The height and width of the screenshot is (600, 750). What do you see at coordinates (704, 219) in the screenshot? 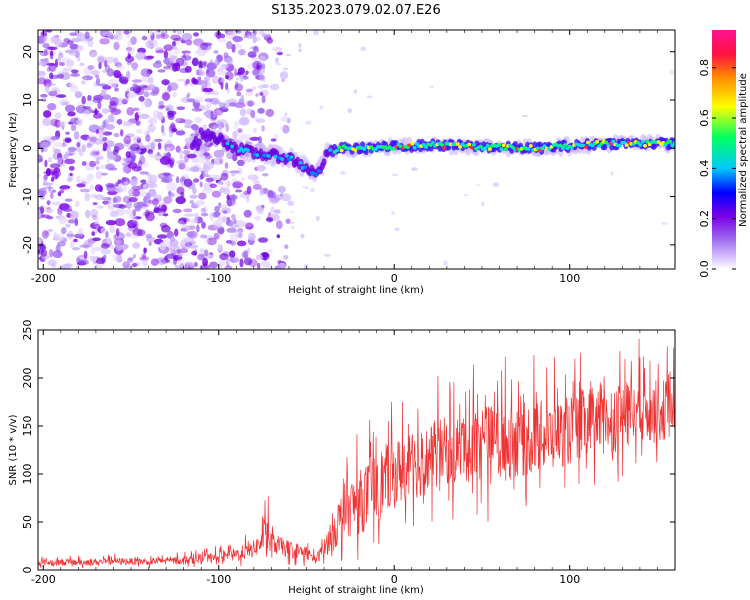
I see `colorbar-tick-label: 0.2` at bounding box center [704, 219].